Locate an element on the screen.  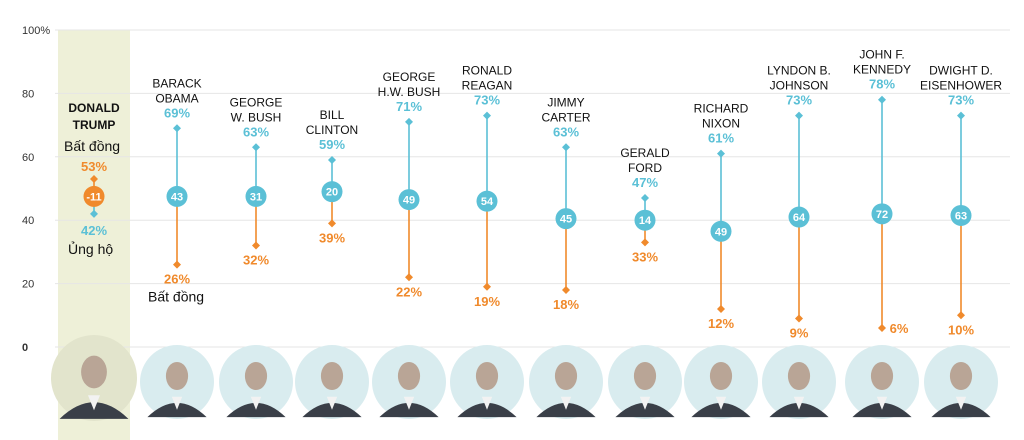
net-approval-label: 43 is located at coordinates (177, 197).